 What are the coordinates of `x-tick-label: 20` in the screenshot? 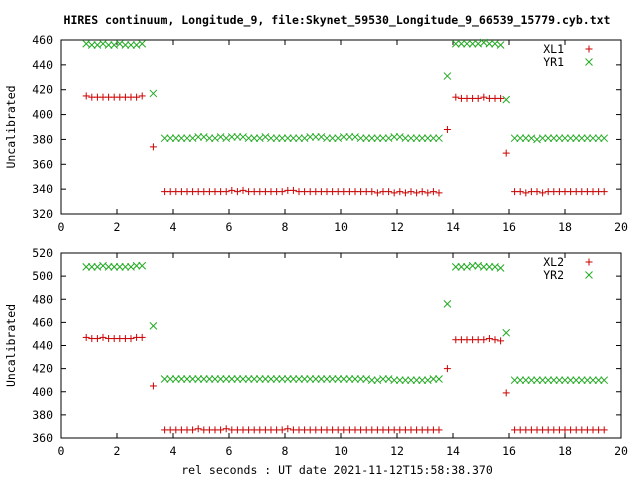 It's located at (621, 227).